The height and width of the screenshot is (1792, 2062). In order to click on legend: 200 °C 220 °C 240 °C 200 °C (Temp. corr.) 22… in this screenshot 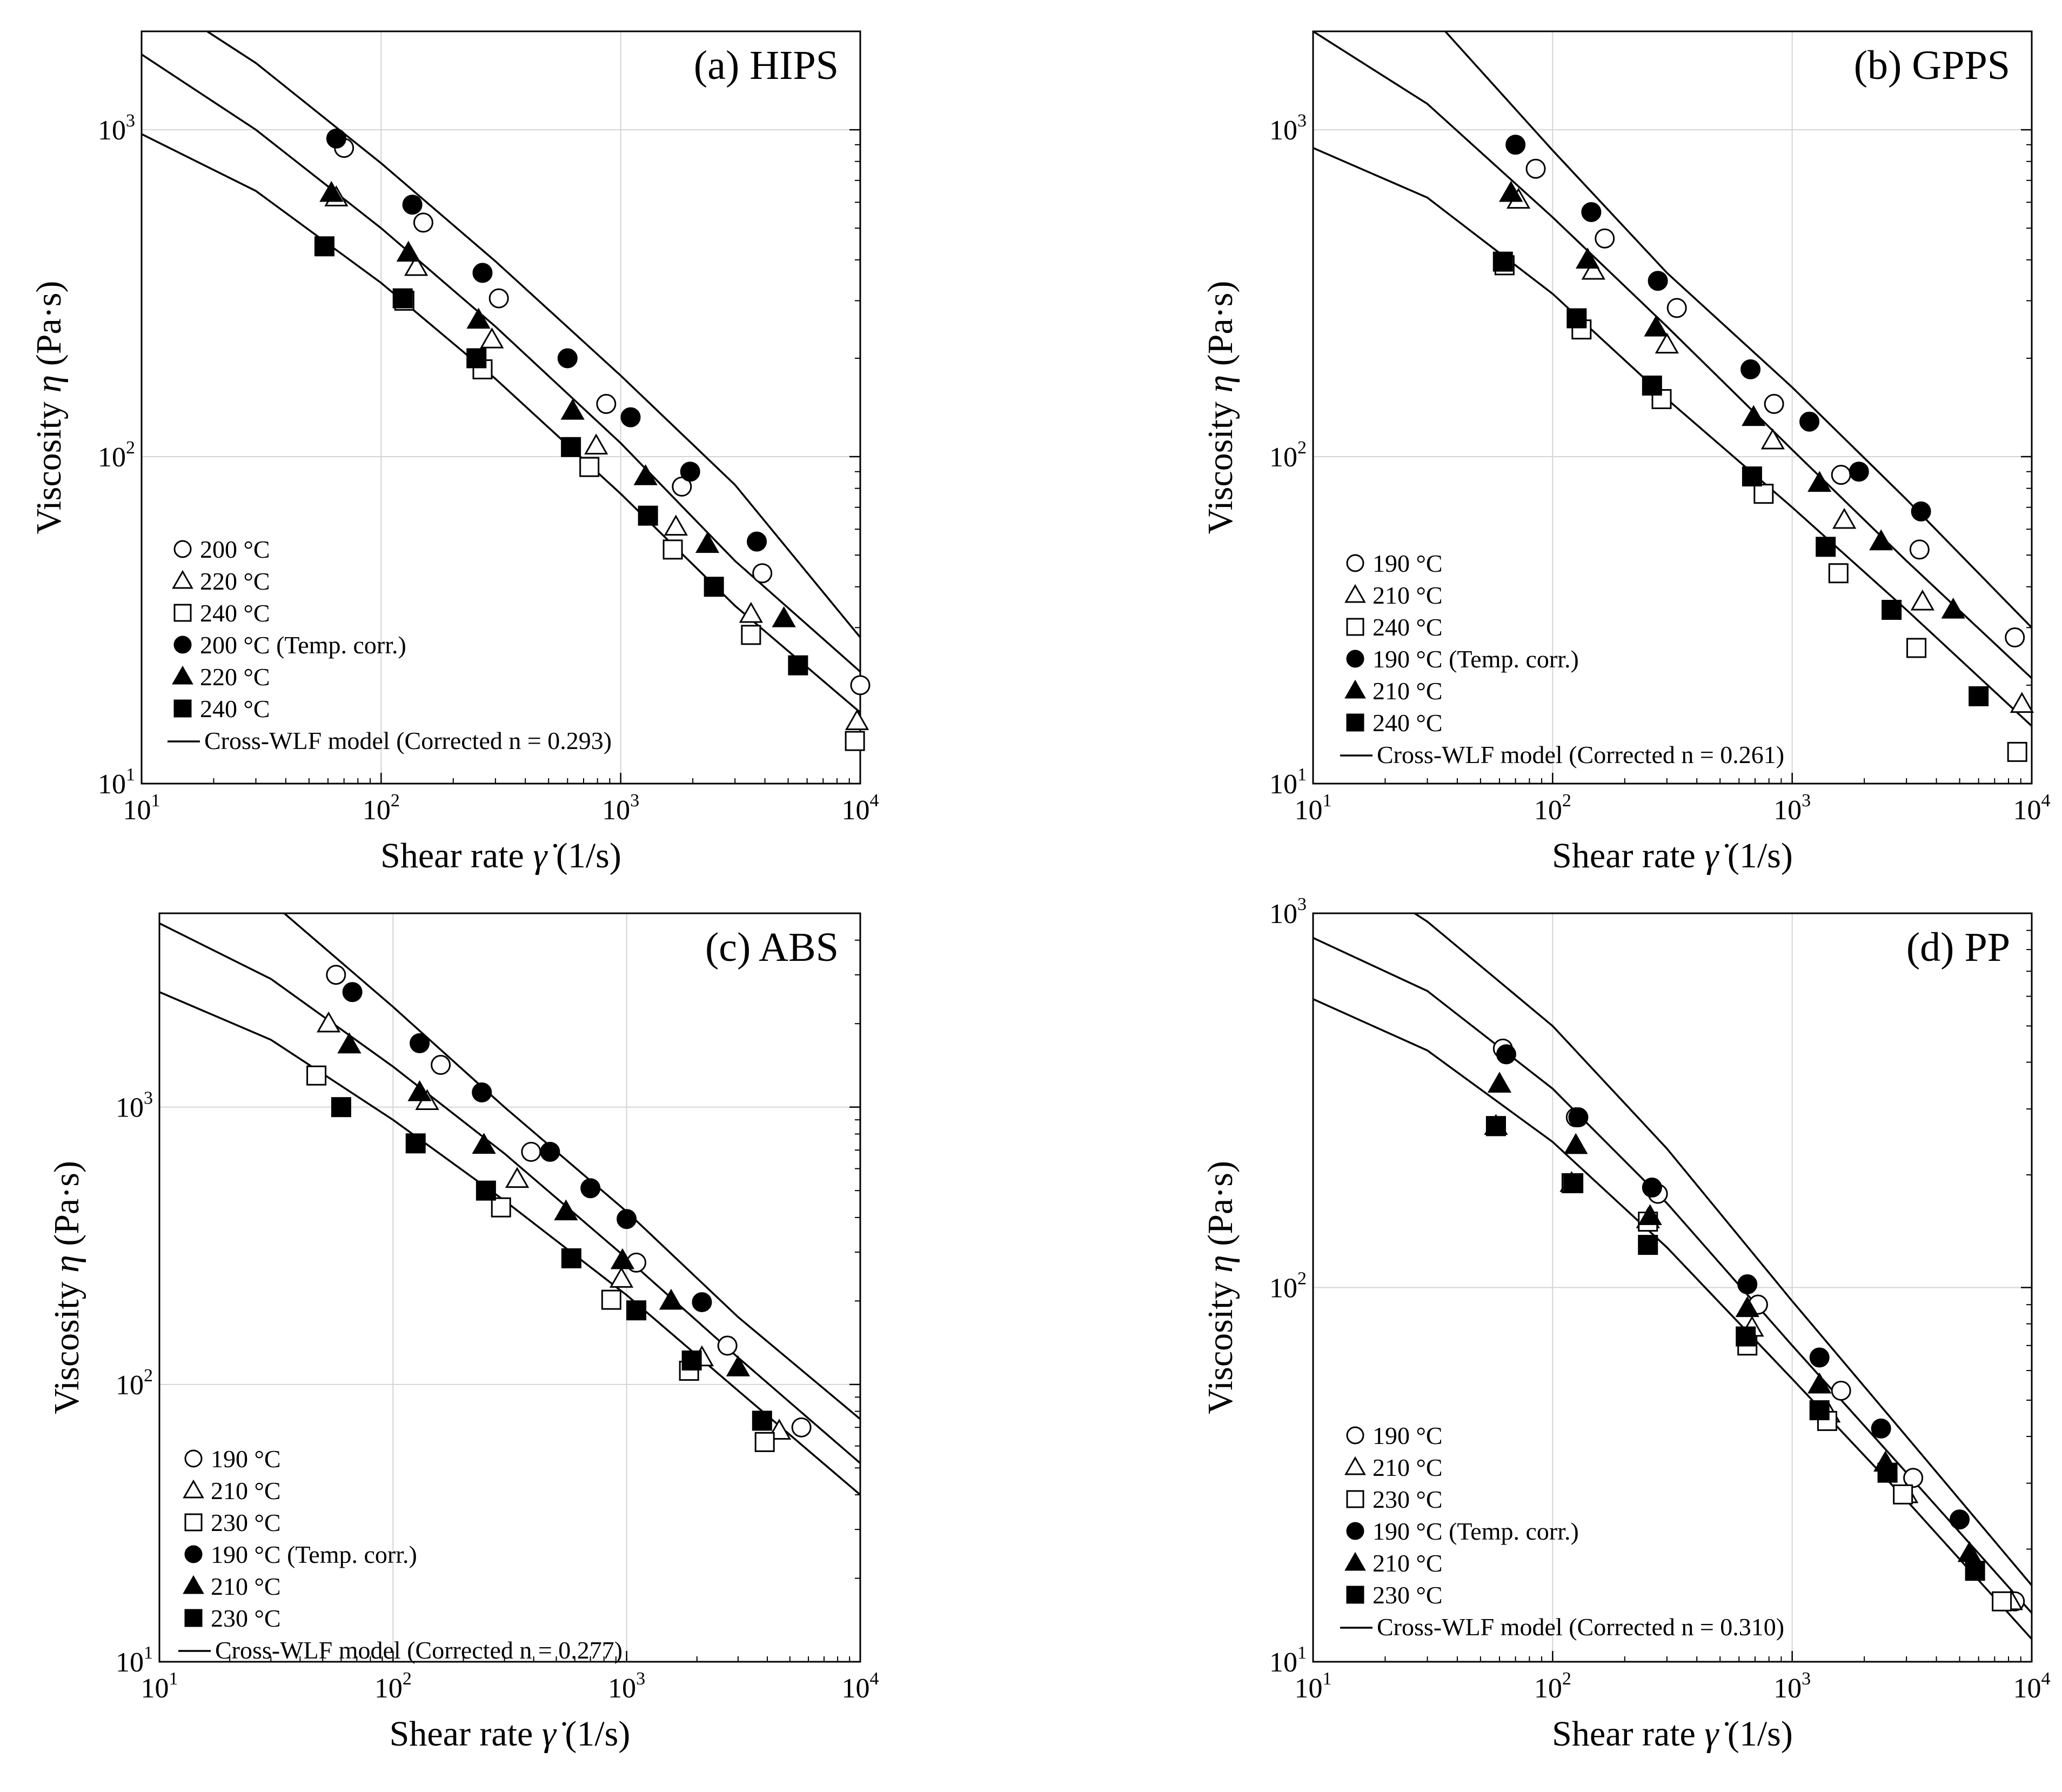, I will do `click(390, 645)`.